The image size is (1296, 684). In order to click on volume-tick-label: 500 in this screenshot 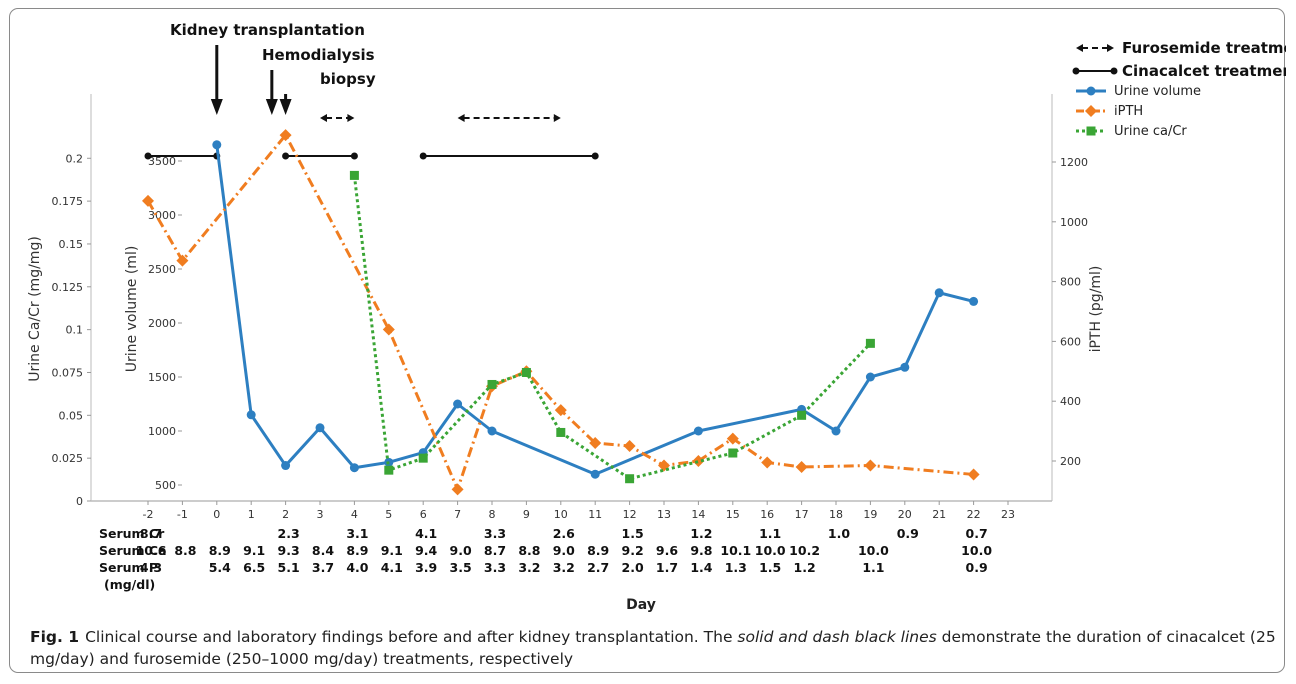, I will do `click(165, 485)`.